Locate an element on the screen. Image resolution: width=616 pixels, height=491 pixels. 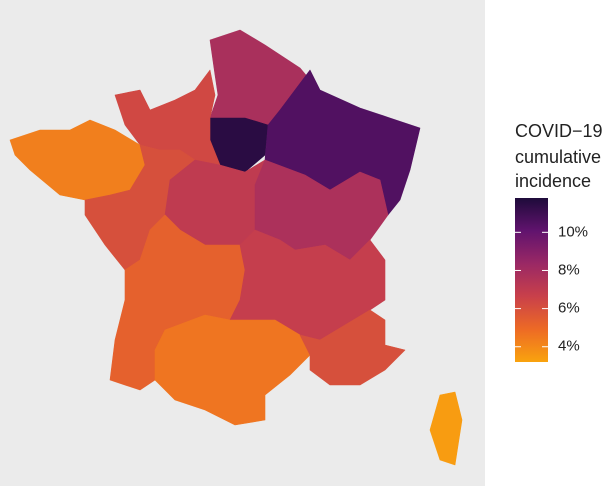
legend-title: incidence is located at coordinates (553, 181).